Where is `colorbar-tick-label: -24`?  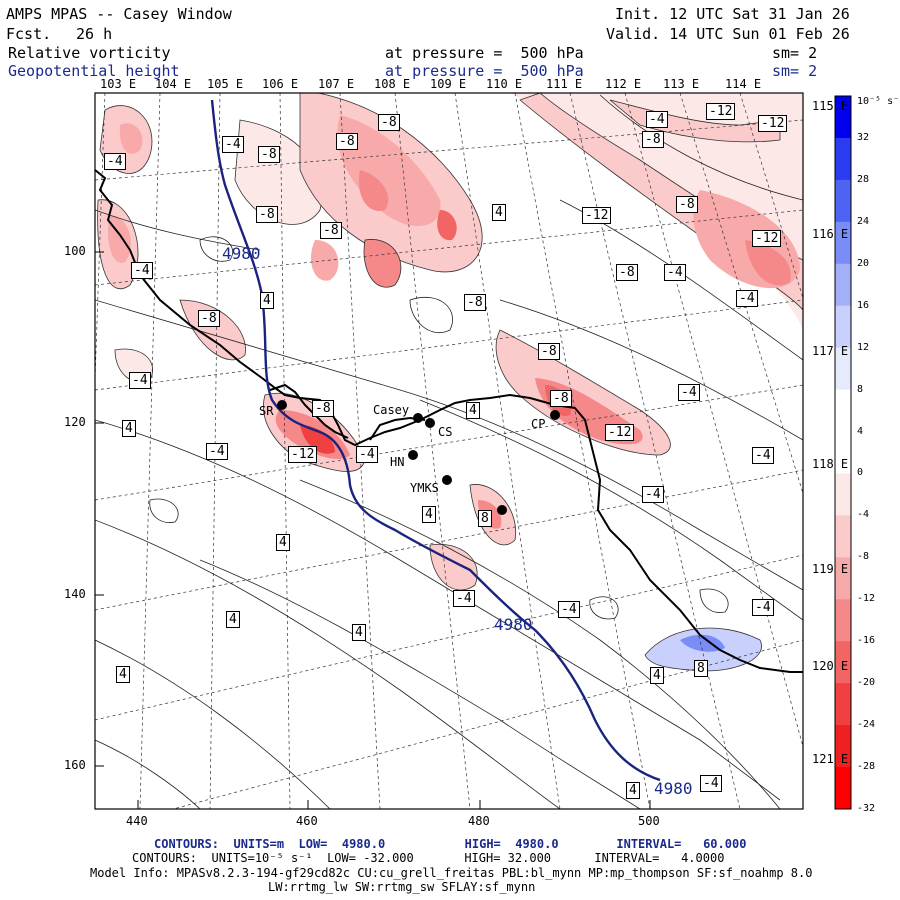 colorbar-tick-label: -24 is located at coordinates (866, 725).